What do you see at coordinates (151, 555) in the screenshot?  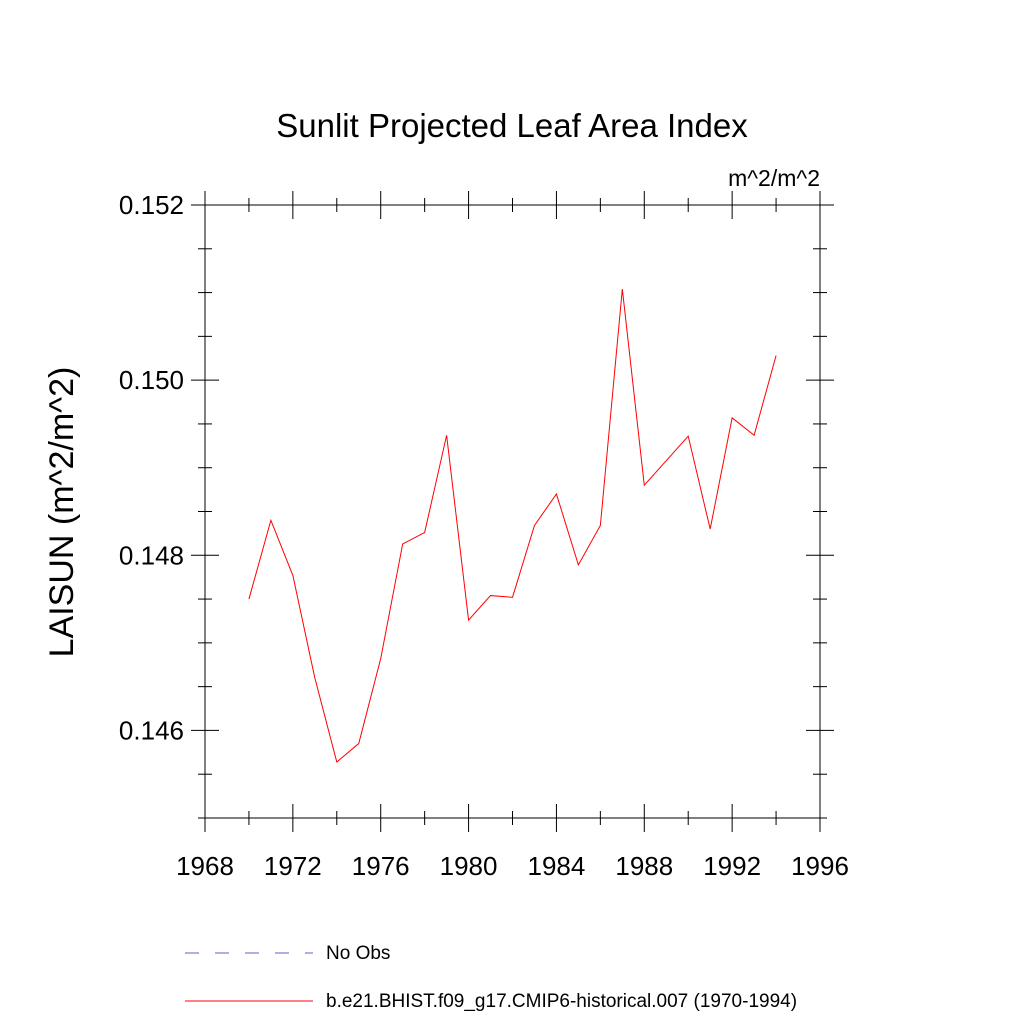 I see `y-tick-label: 0.148` at bounding box center [151, 555].